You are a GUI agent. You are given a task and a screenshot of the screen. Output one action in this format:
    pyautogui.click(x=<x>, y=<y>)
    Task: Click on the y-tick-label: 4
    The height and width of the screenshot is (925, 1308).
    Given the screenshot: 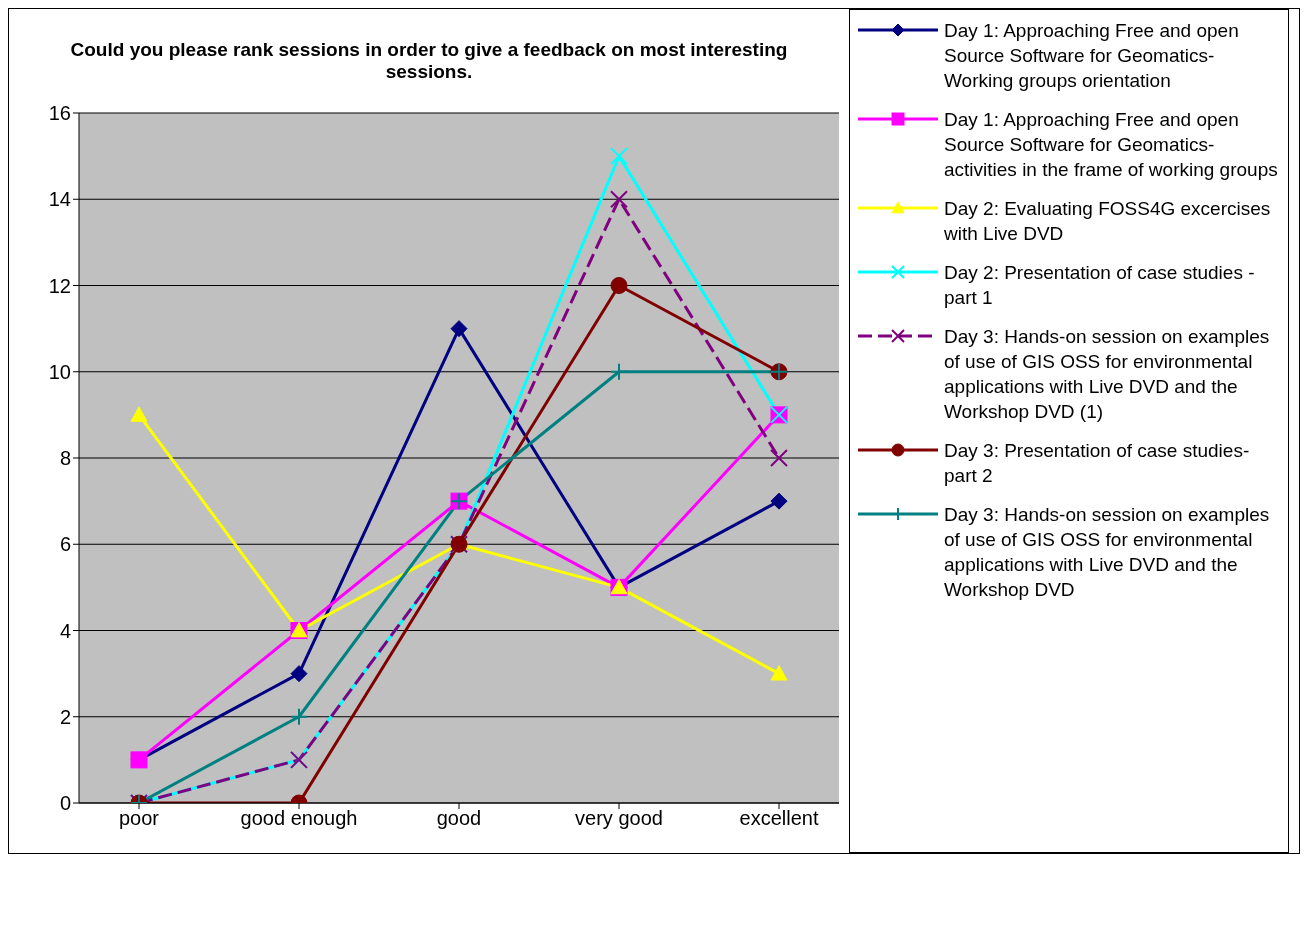 What is the action you would take?
    pyautogui.click(x=65, y=630)
    